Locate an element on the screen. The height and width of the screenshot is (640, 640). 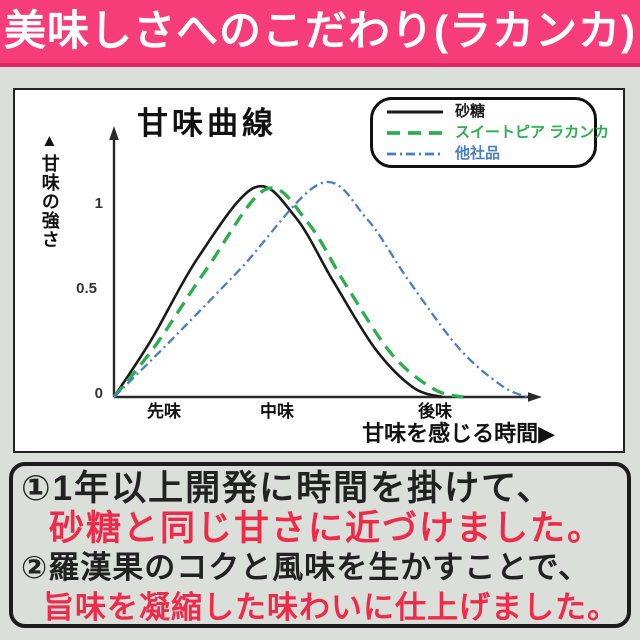
y-axis-label: 甘味の強さ is located at coordinates (49, 201).